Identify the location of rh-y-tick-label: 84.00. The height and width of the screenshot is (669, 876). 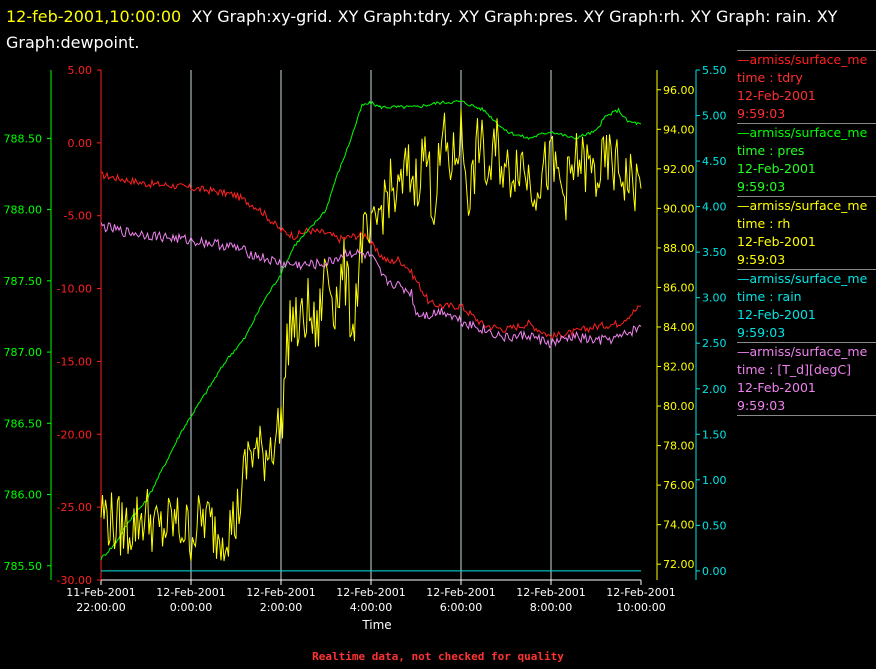
(679, 327).